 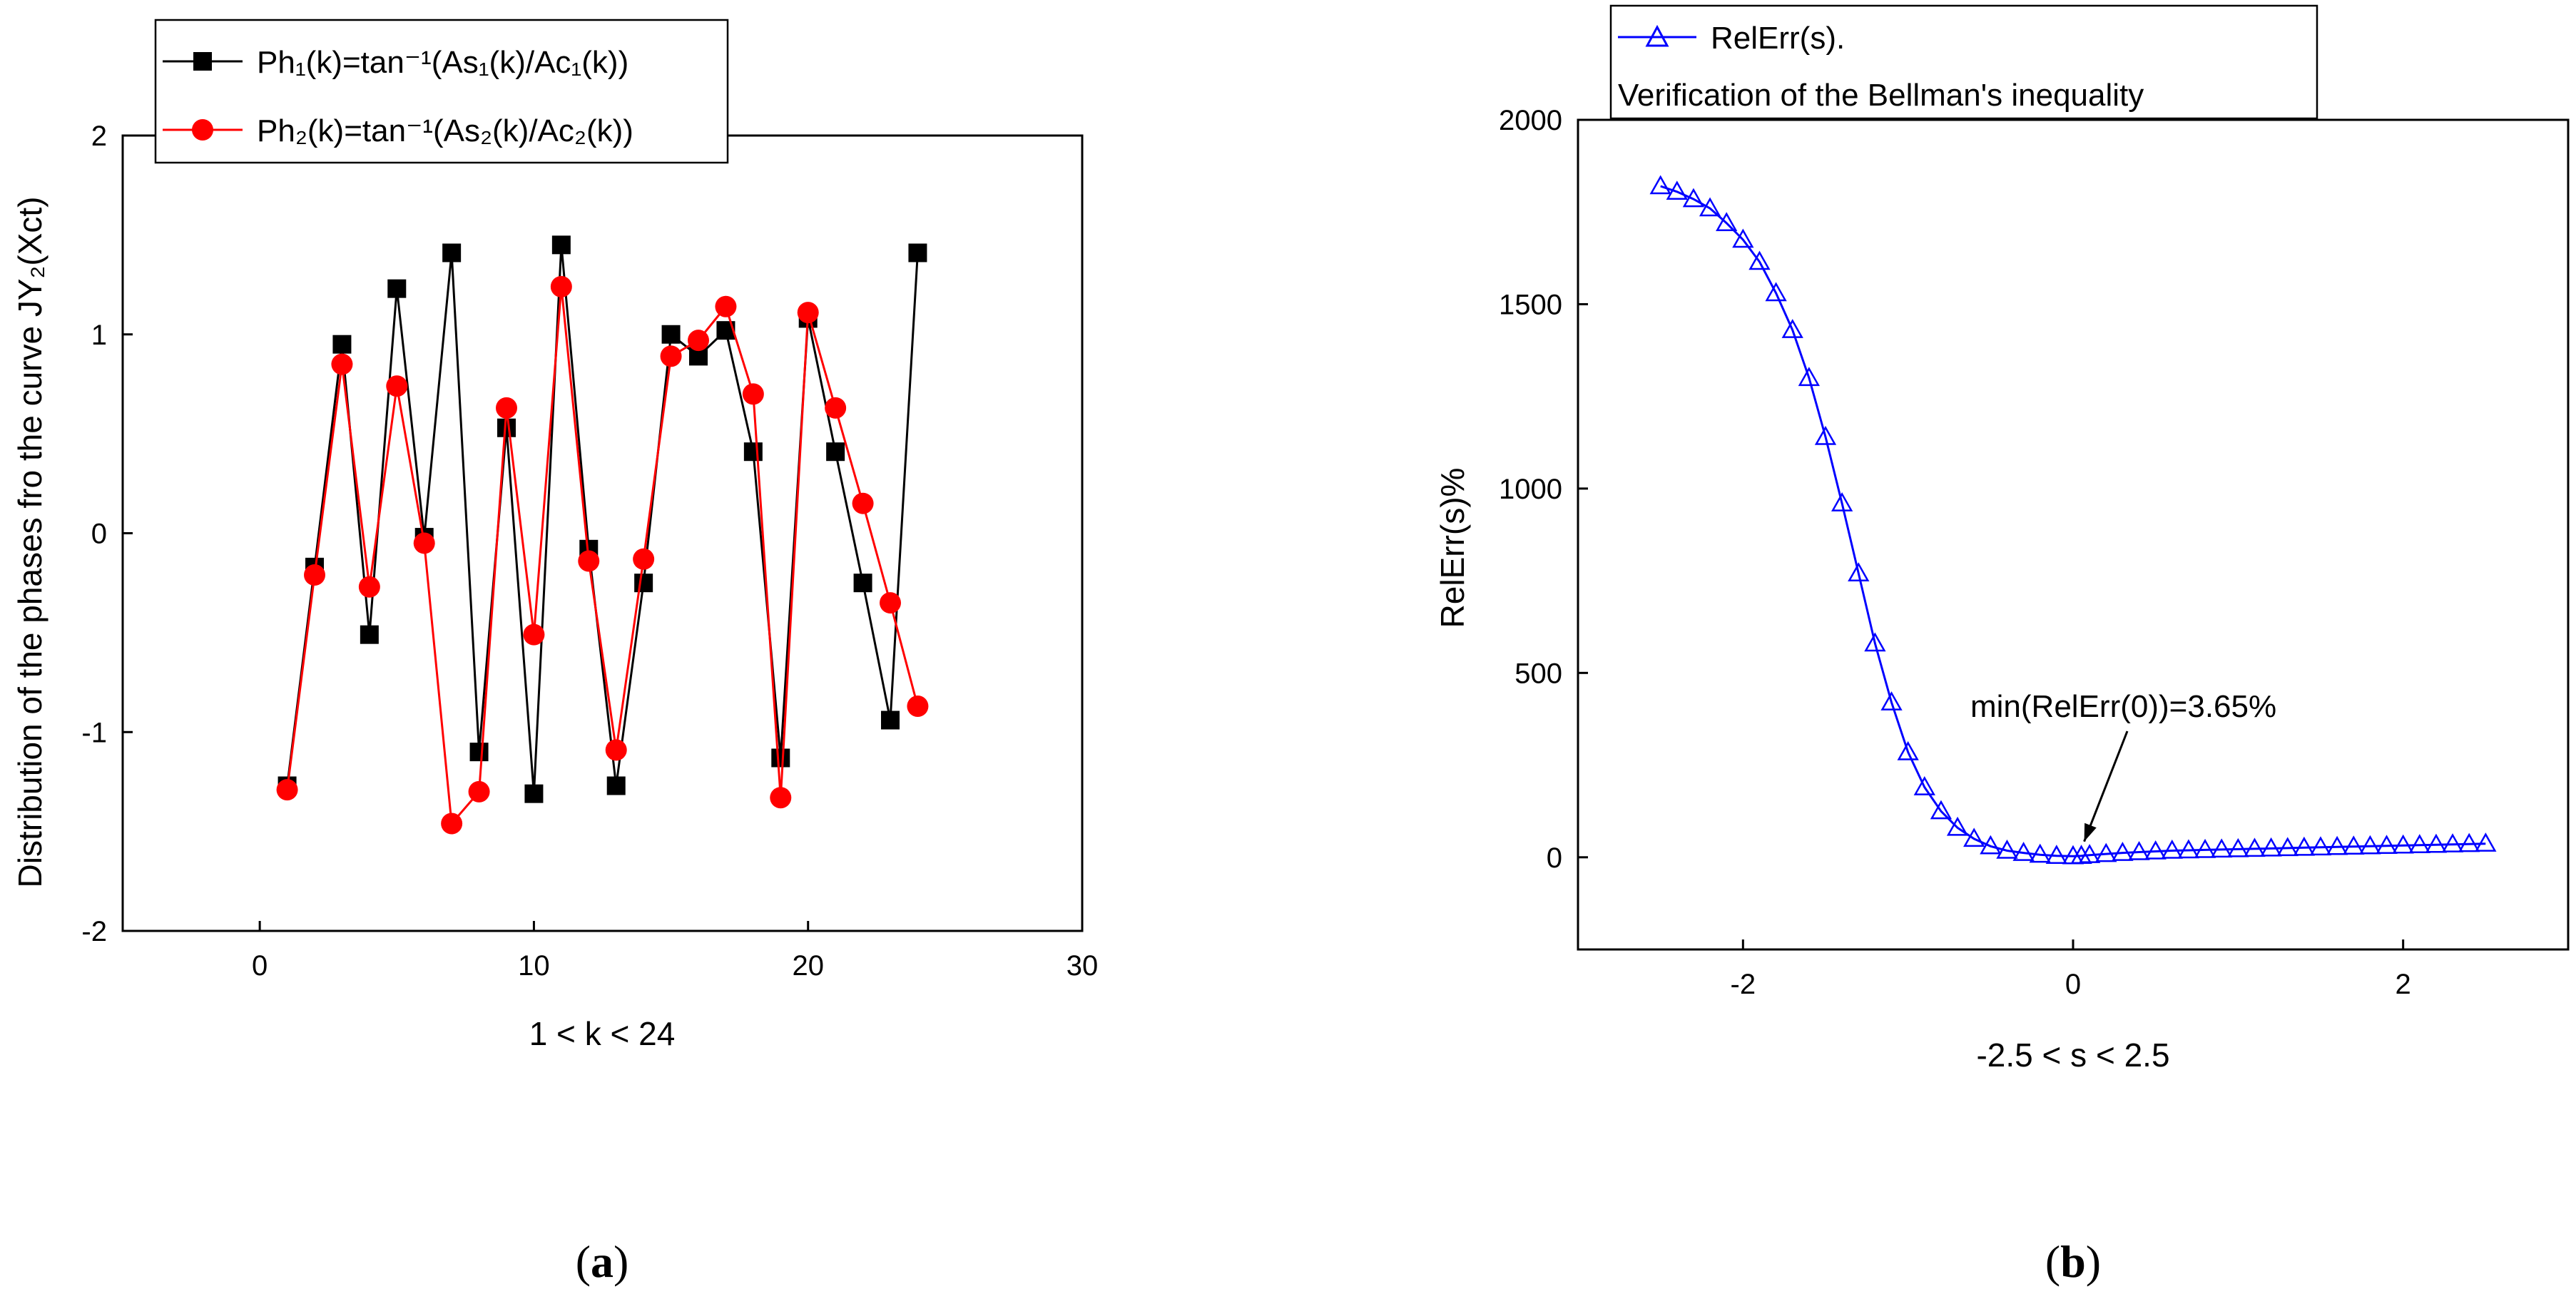 What do you see at coordinates (1657, 36) in the screenshot?
I see `legend-marker-series1-b` at bounding box center [1657, 36].